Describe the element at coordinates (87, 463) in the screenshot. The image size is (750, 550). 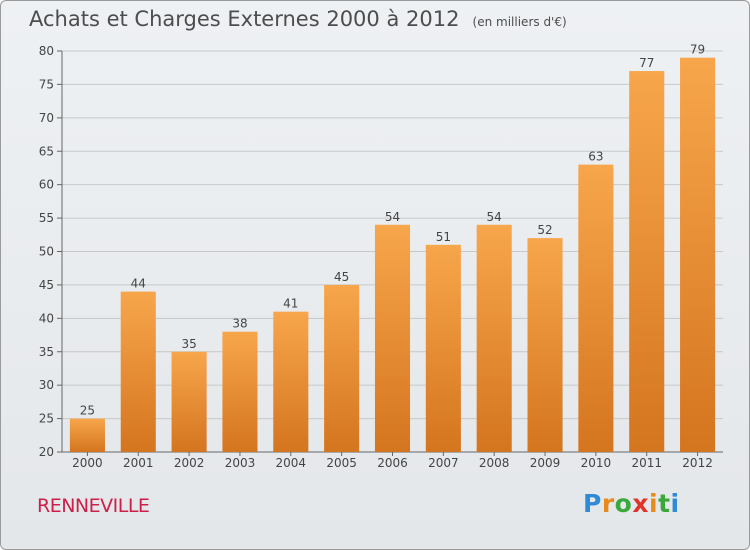
I see `x-tick-label: 2000` at that location.